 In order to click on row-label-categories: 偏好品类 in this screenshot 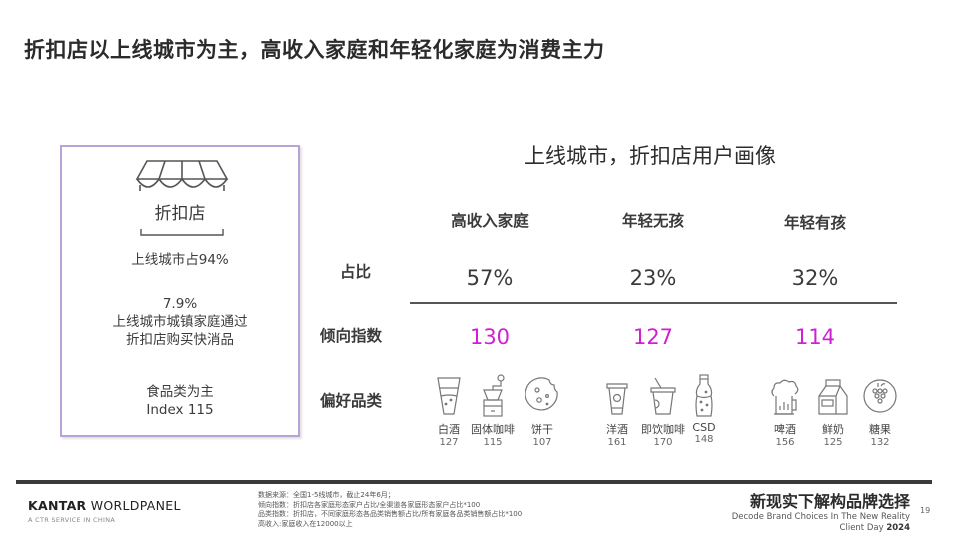, I will do `click(351, 401)`.